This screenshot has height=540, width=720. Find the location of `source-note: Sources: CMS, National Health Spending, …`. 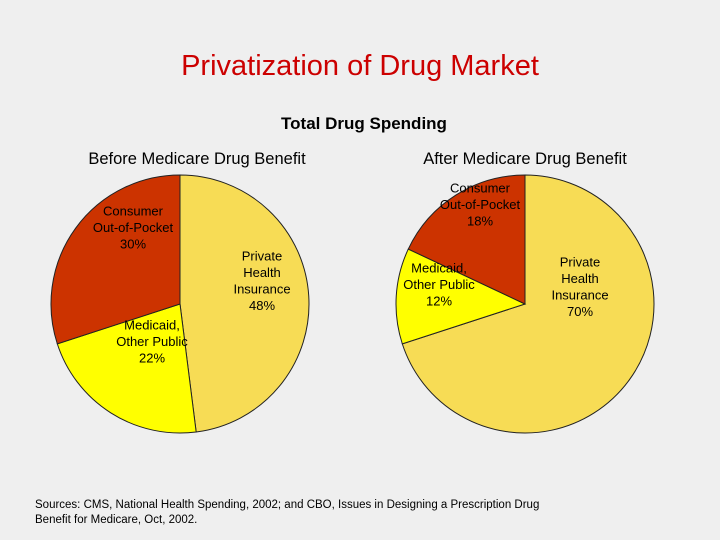

source-note: Sources: CMS, National Health Spending, … is located at coordinates (287, 512).